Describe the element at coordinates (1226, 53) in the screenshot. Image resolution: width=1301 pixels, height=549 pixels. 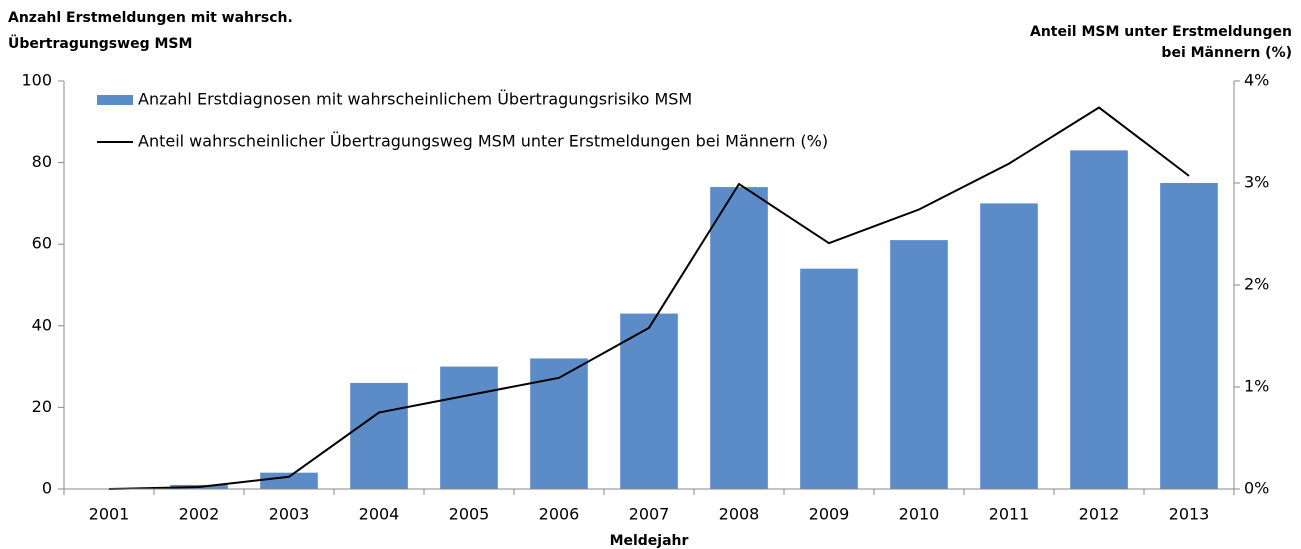
I see `y2-axis-title: bei Männern (%)` at that location.